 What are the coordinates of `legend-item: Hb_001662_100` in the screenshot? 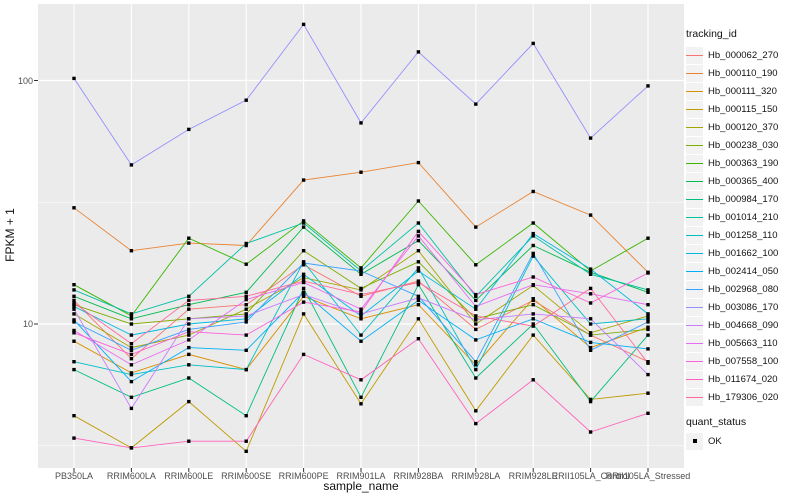 It's located at (743, 253).